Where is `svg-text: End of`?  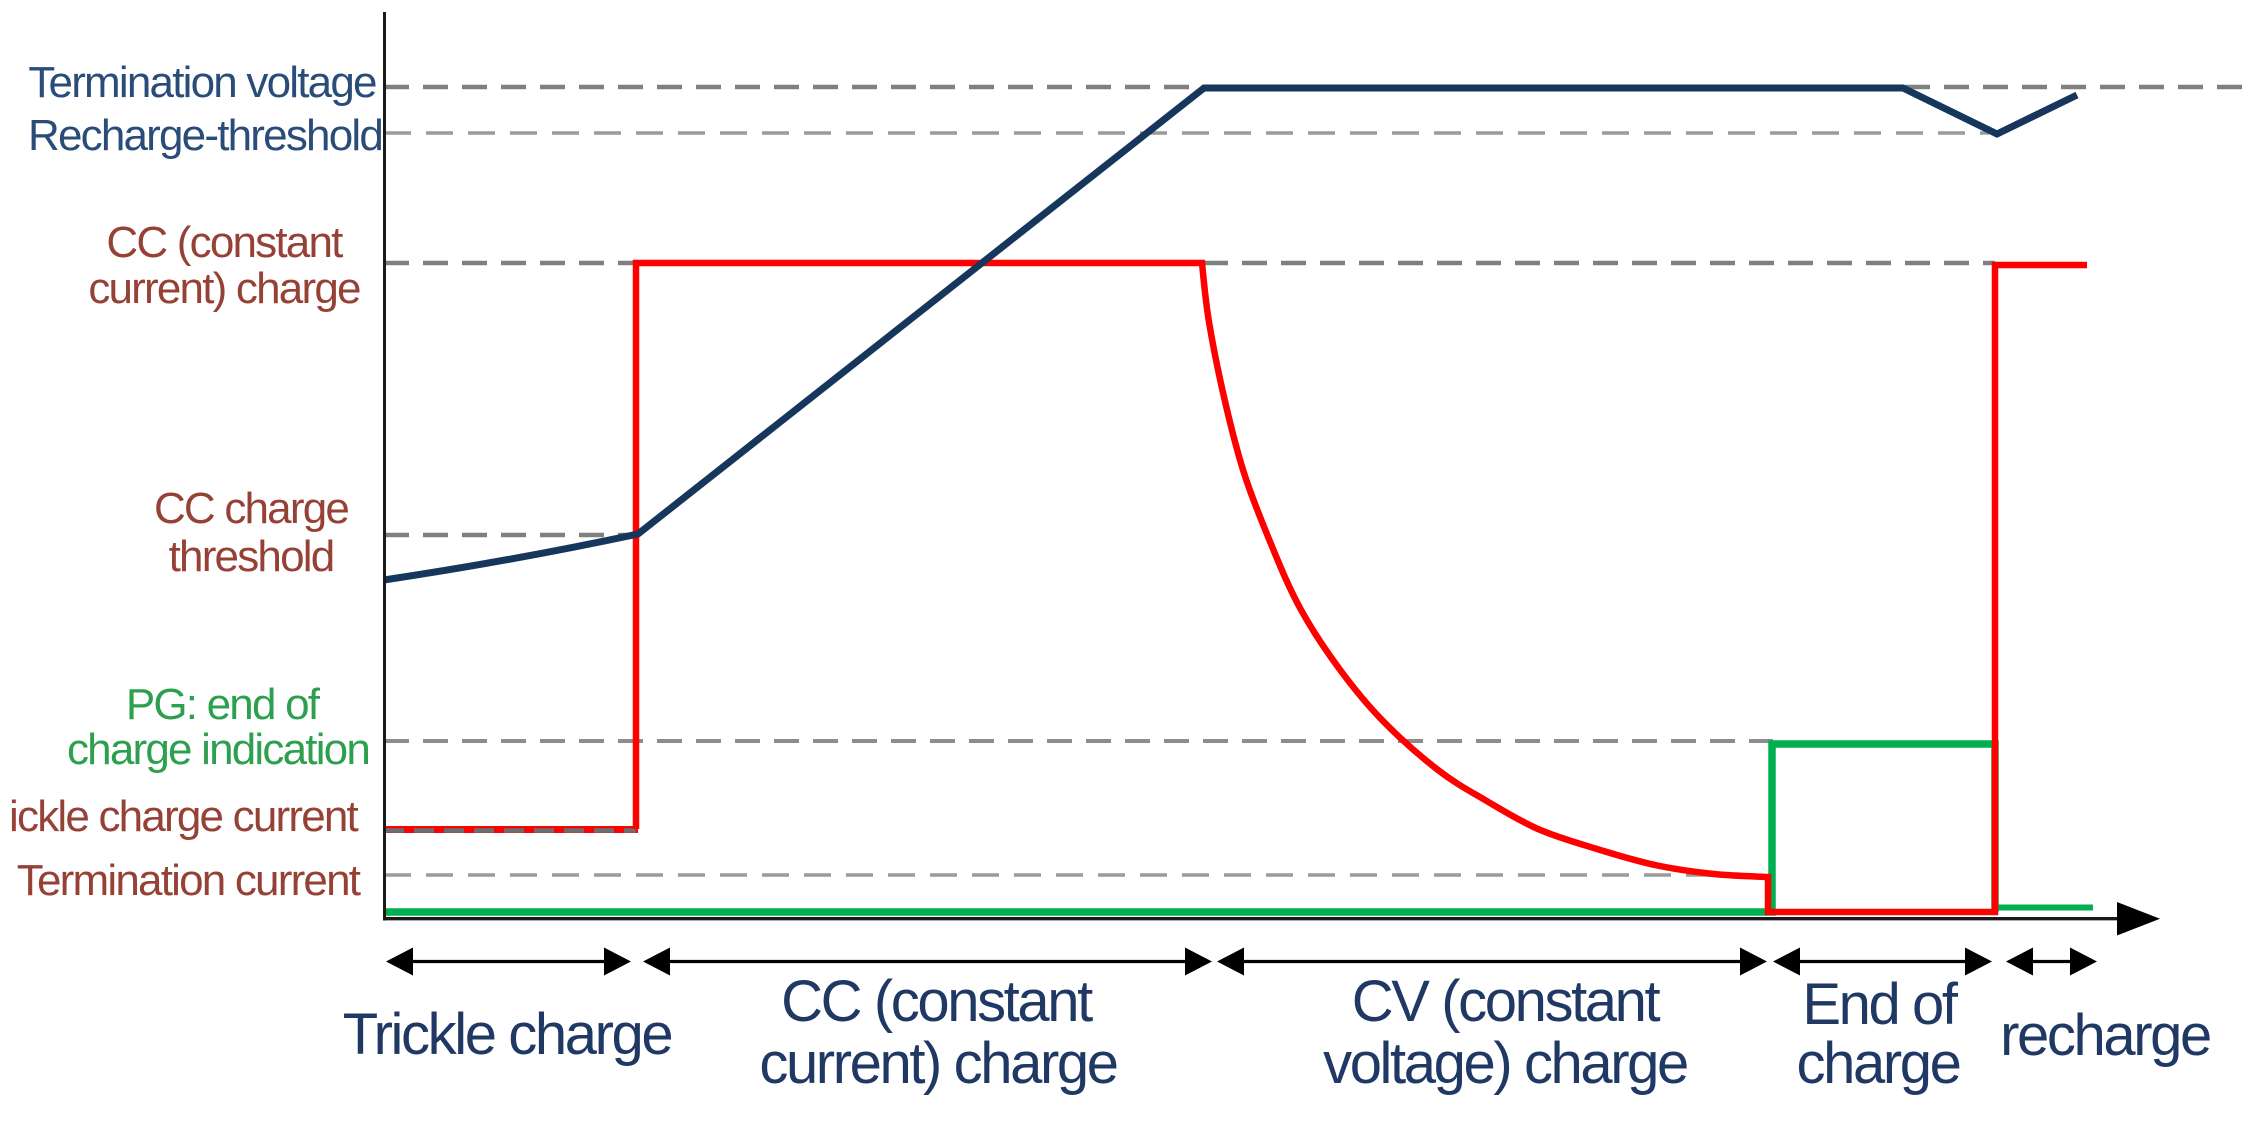 svg-text: End of is located at coordinates (1880, 1004).